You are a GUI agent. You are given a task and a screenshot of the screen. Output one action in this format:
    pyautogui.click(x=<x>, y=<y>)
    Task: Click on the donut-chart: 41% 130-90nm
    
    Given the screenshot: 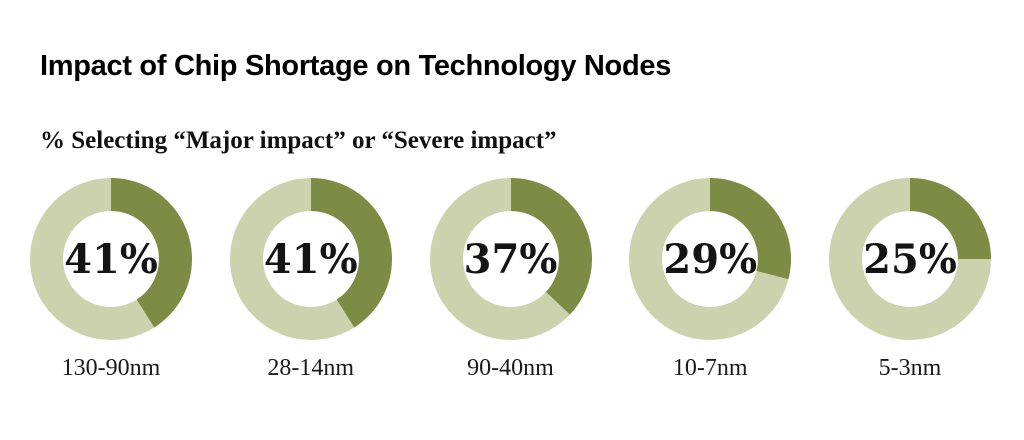 What is the action you would take?
    pyautogui.click(x=111, y=280)
    